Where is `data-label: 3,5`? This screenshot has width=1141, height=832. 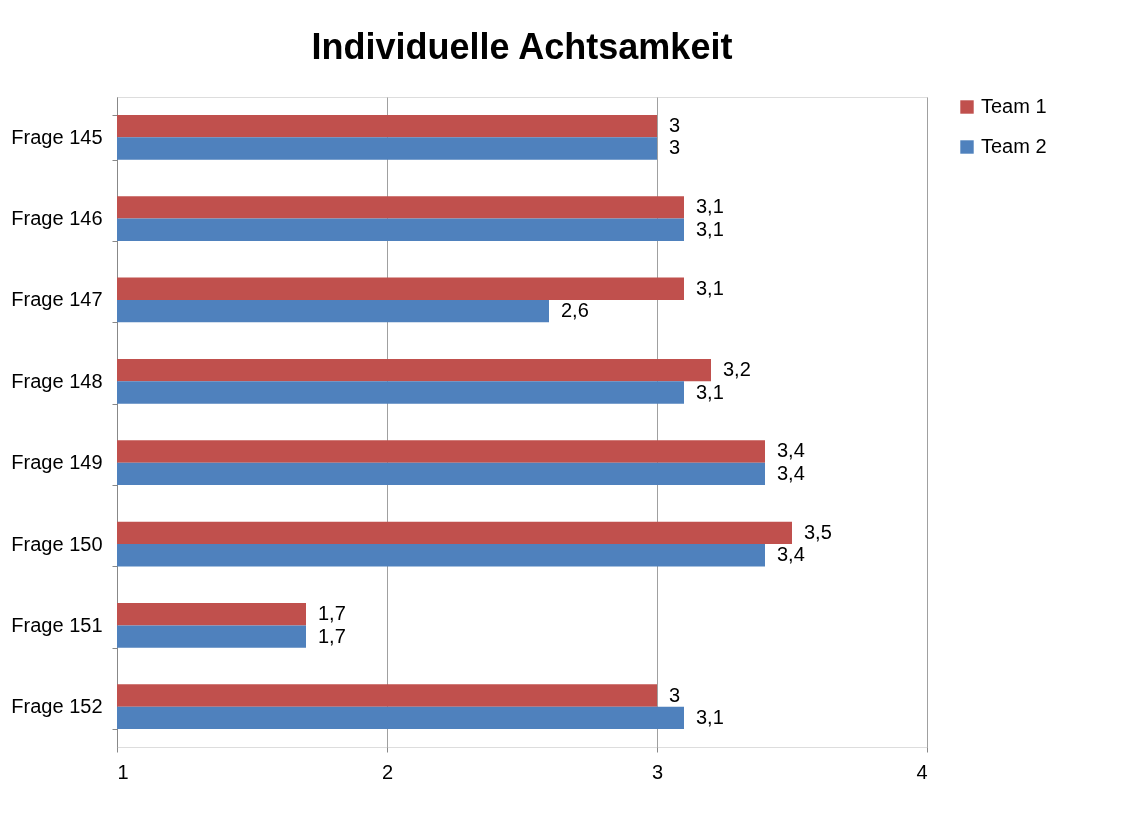
data-label: 3,5 is located at coordinates (818, 531).